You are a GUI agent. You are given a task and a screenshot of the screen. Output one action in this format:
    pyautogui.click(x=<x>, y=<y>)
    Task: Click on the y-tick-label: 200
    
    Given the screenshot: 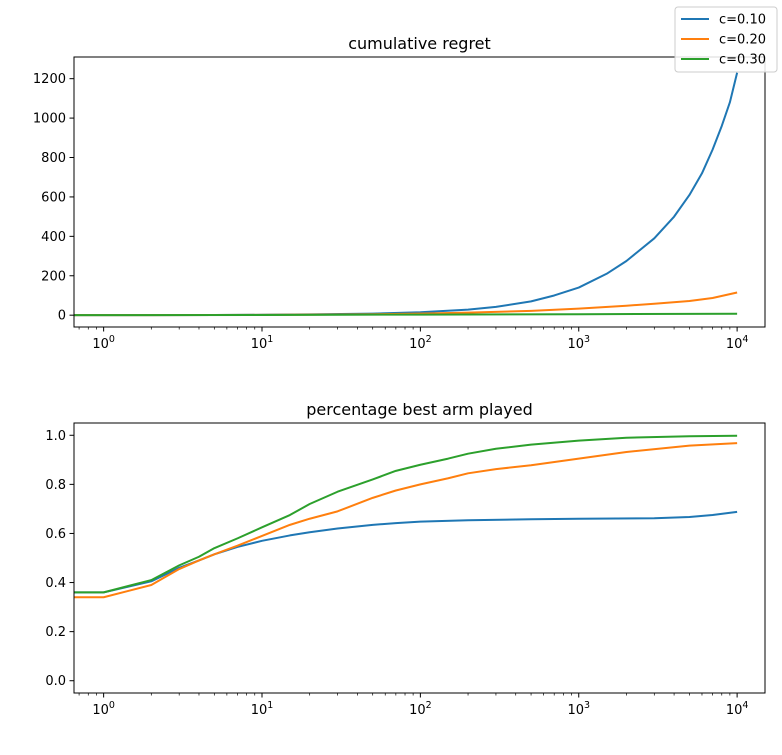 What is the action you would take?
    pyautogui.click(x=53, y=276)
    